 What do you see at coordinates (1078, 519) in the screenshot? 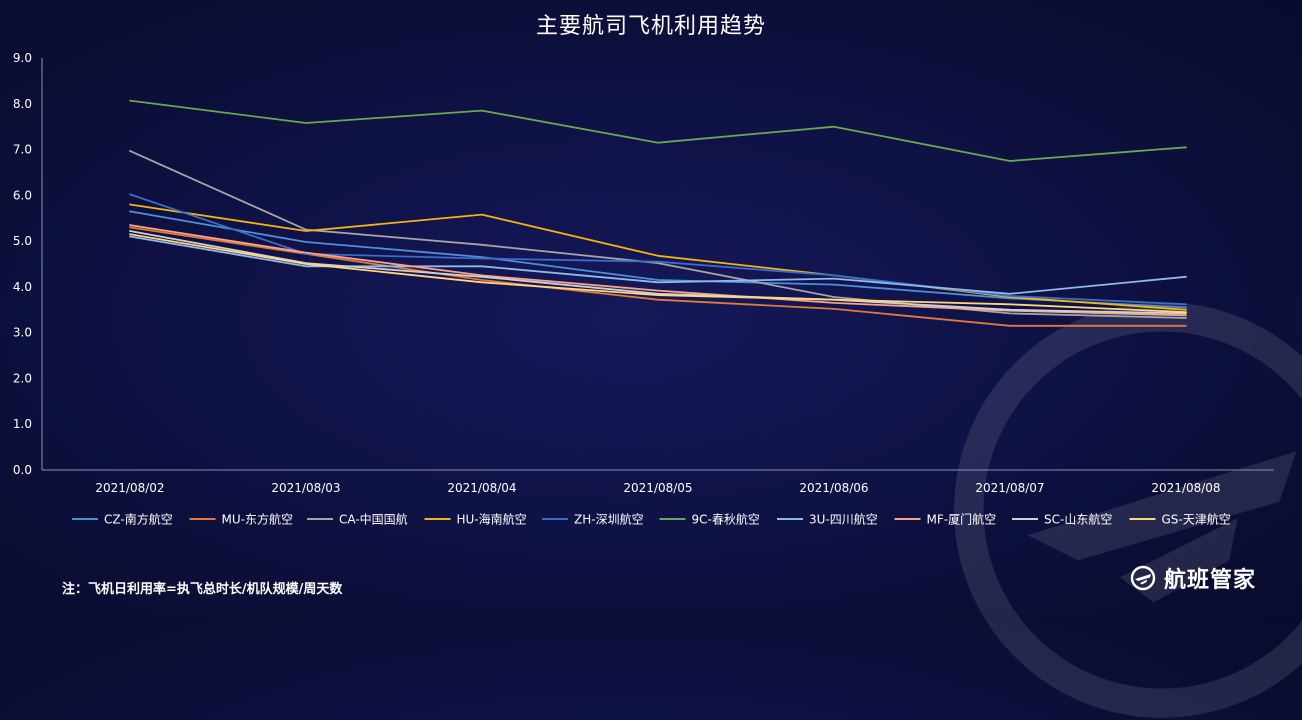
I see `legend-label-8: SC-山东航空` at bounding box center [1078, 519].